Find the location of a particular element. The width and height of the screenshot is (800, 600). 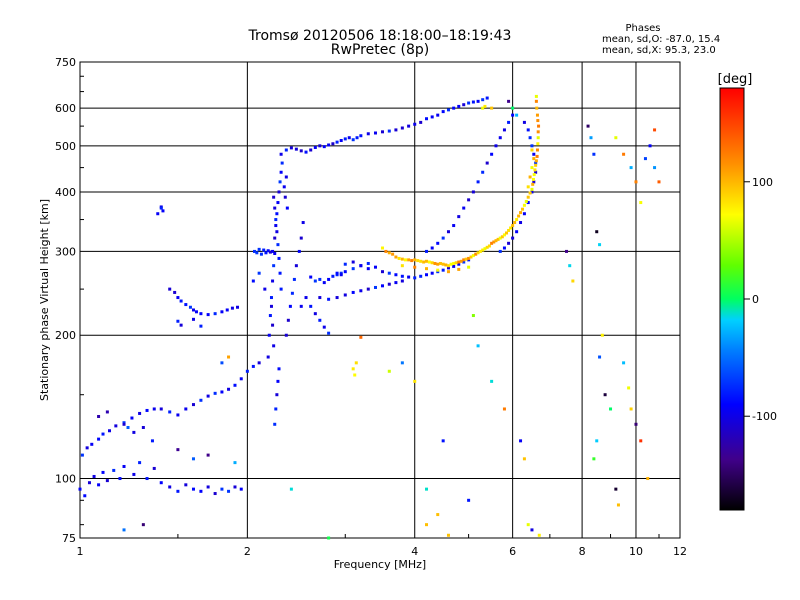

y-tick-label: 300 is located at coordinates (65, 251).